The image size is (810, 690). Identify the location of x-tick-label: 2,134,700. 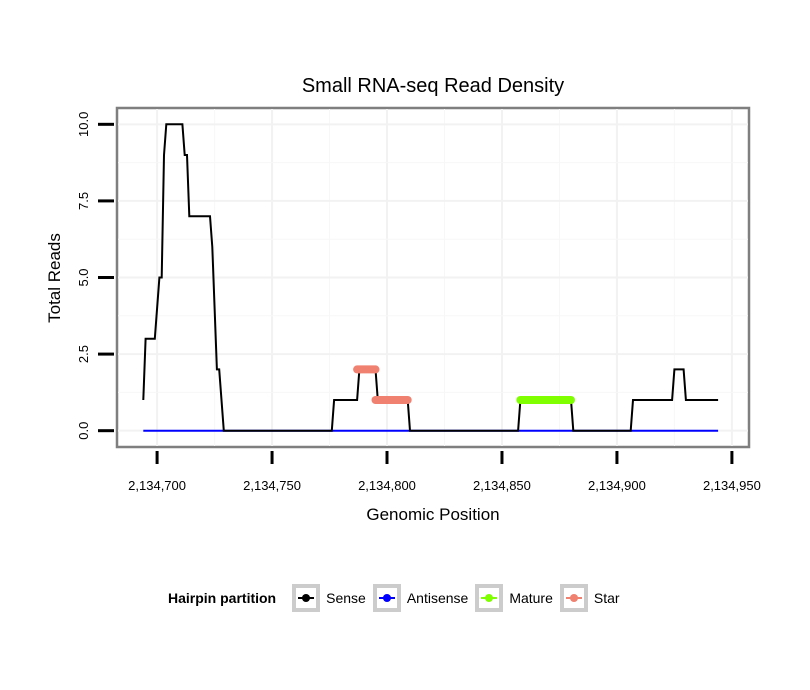
(157, 485).